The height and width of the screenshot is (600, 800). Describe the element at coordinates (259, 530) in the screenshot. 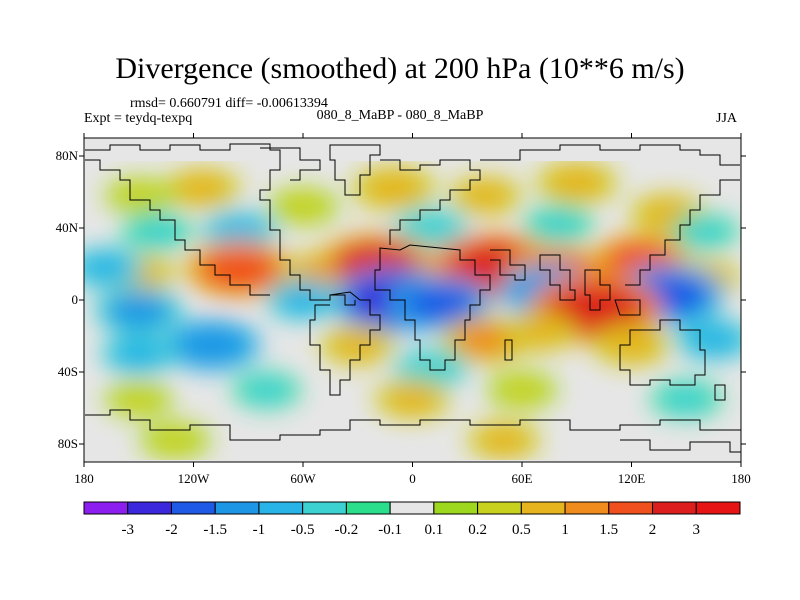

I see `colorbar-label: -1` at that location.